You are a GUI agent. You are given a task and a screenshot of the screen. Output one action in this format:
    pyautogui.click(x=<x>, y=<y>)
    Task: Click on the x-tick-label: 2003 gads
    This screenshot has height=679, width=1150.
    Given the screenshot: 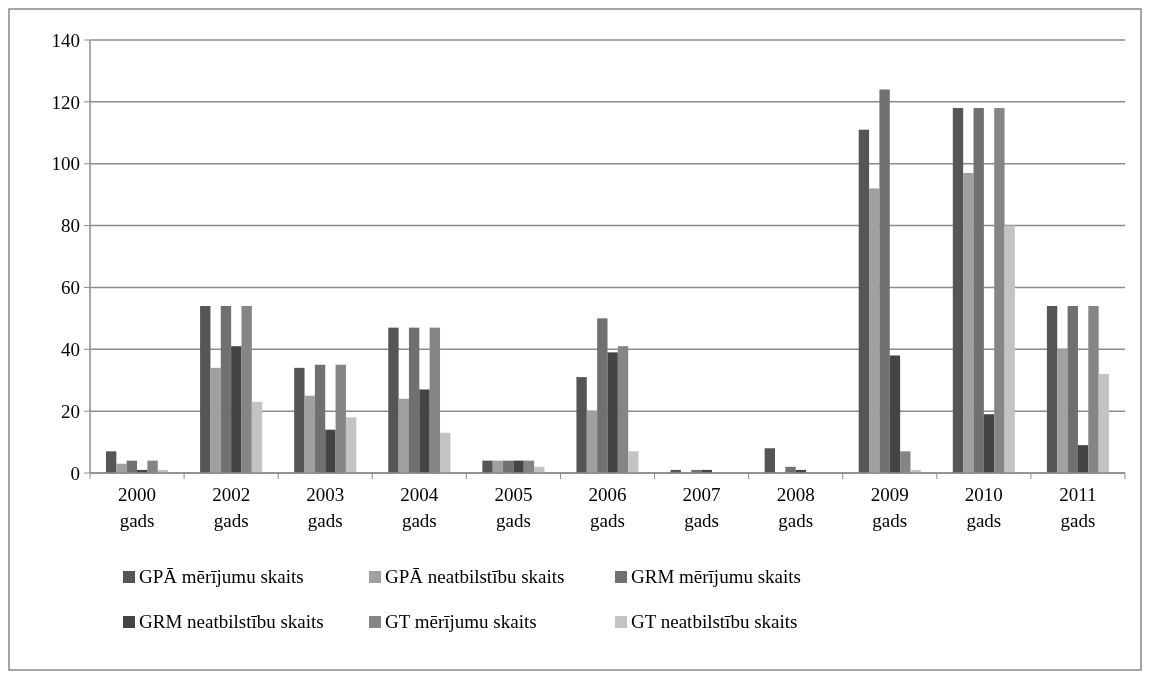 What is the action you would take?
    pyautogui.click(x=325, y=507)
    